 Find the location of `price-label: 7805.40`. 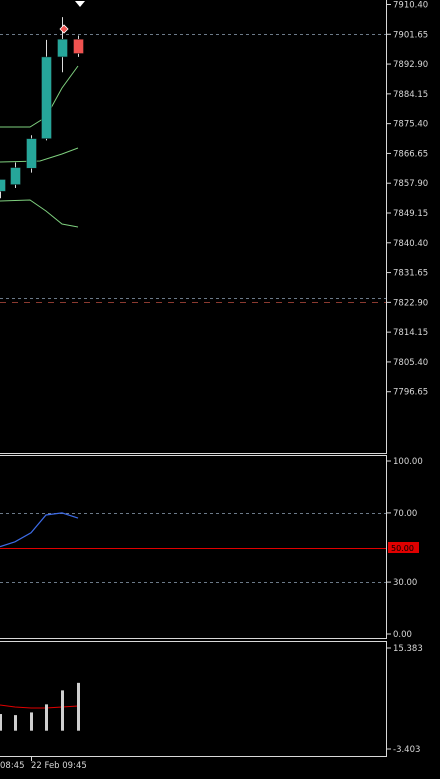

price-label: 7805.40 is located at coordinates (410, 363).